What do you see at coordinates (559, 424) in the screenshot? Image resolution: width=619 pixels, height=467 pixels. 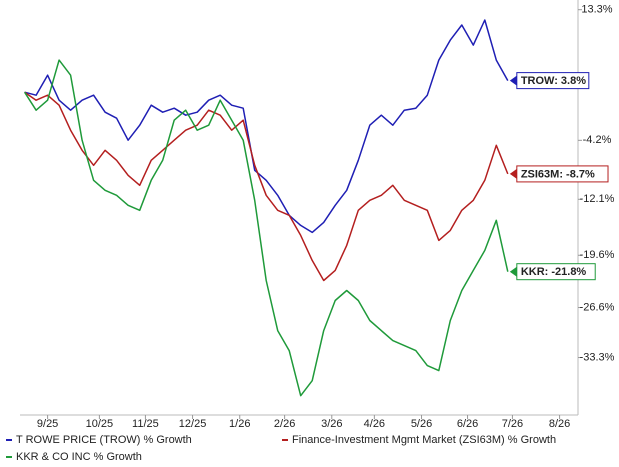 I see `x-tick-label: 8/26` at bounding box center [559, 424].